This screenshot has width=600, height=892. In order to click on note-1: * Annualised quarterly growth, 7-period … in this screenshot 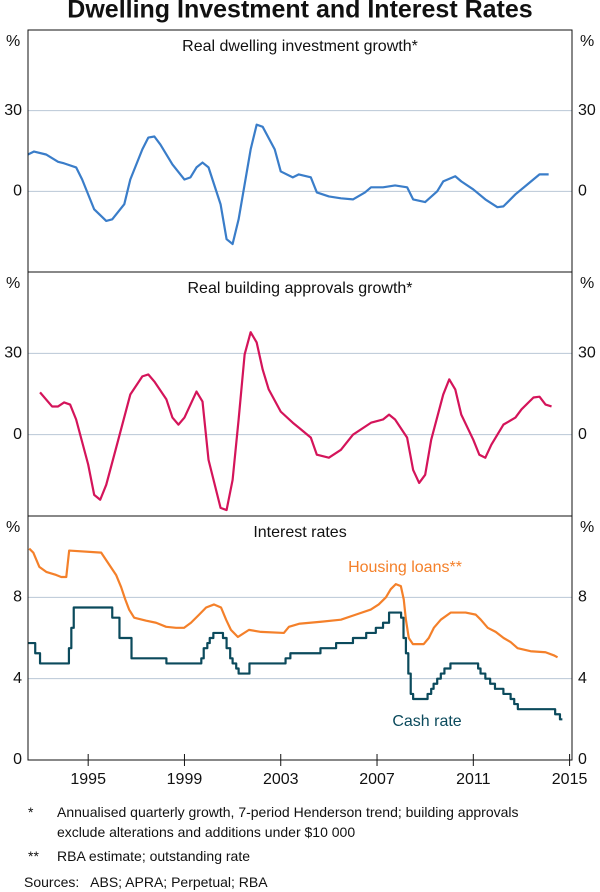, I will do `click(300, 824)`.